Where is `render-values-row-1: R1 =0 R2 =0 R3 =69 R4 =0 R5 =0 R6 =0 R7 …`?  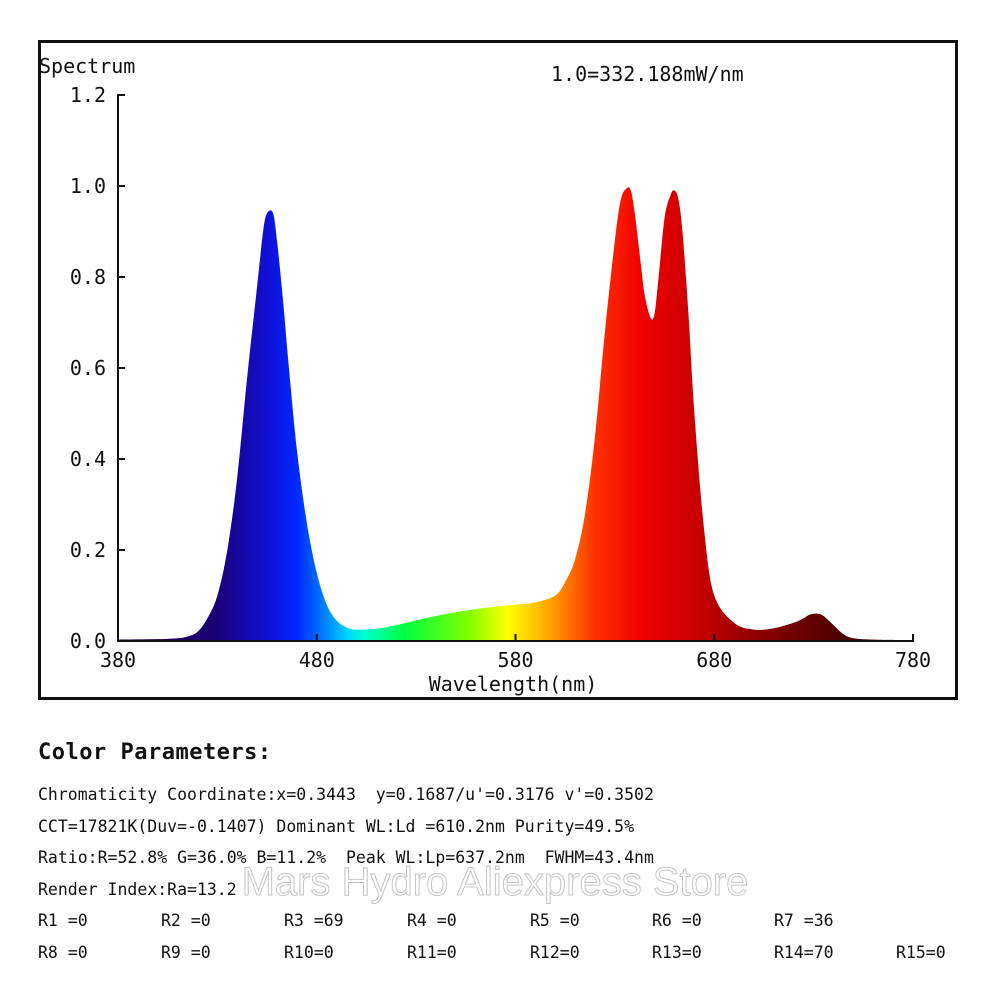 render-values-row-1: R1 =0 R2 =0 R3 =69 R4 =0 R5 =0 R6 =0 R7 … is located at coordinates (508, 921).